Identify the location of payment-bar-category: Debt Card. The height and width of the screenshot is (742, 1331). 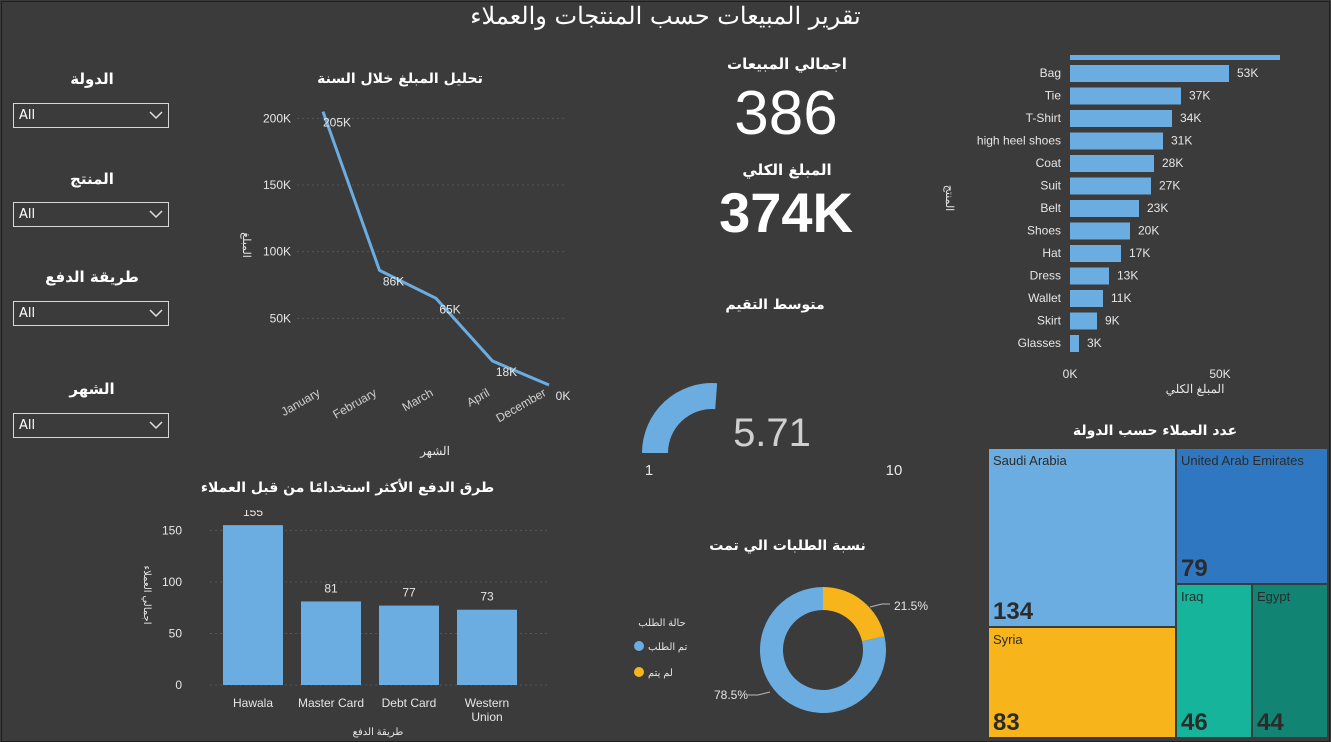
(409, 703).